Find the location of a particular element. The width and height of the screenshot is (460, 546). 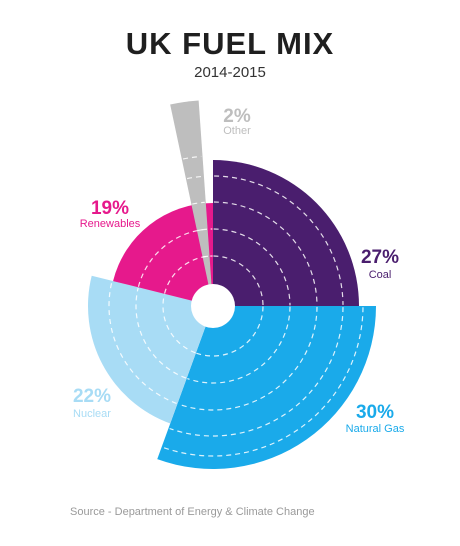

name-label-renewables: Renewables is located at coordinates (110, 224).